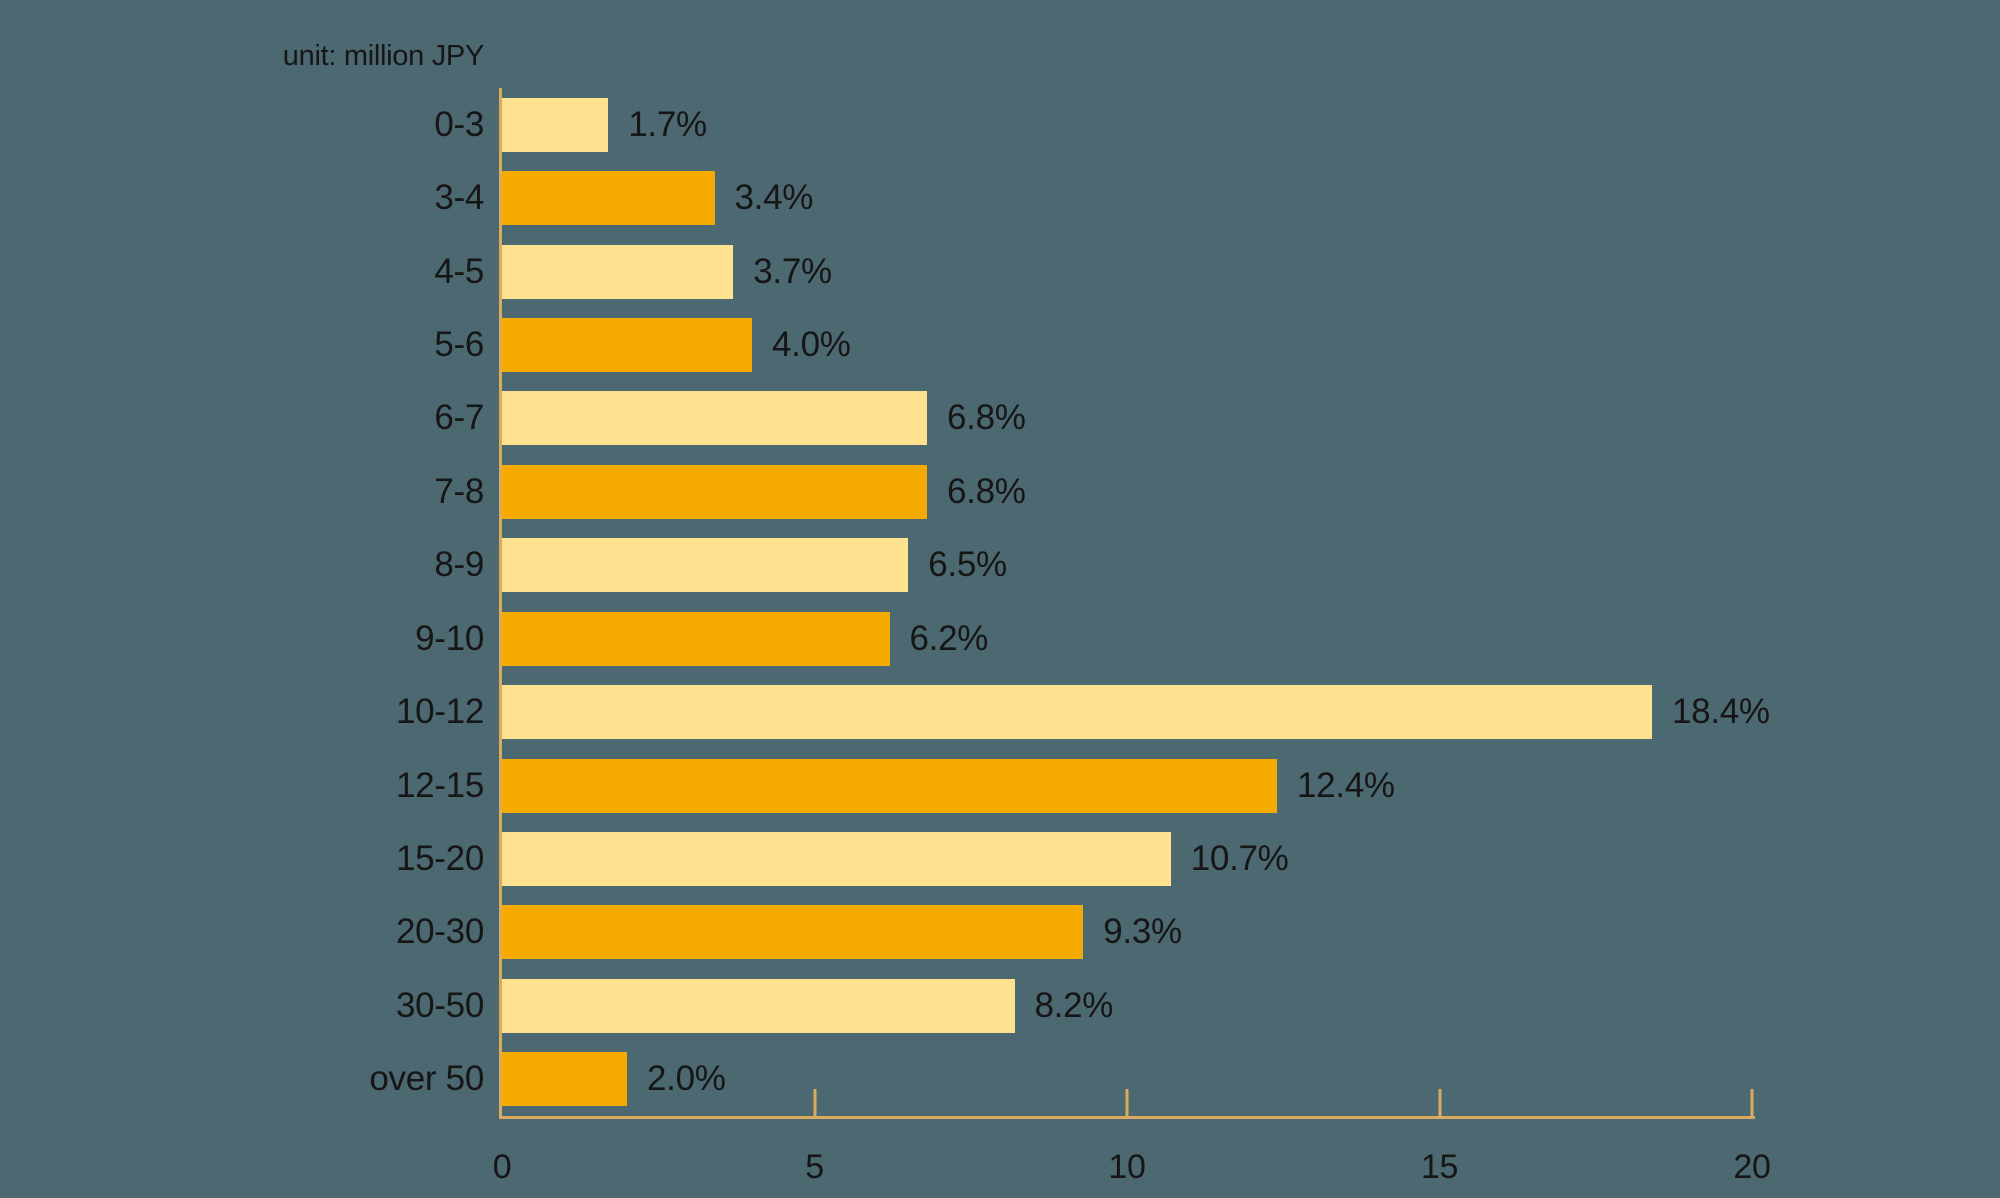 The image size is (2000, 1198). I want to click on bar-row: 30-50 8.2%, so click(1074, 1005).